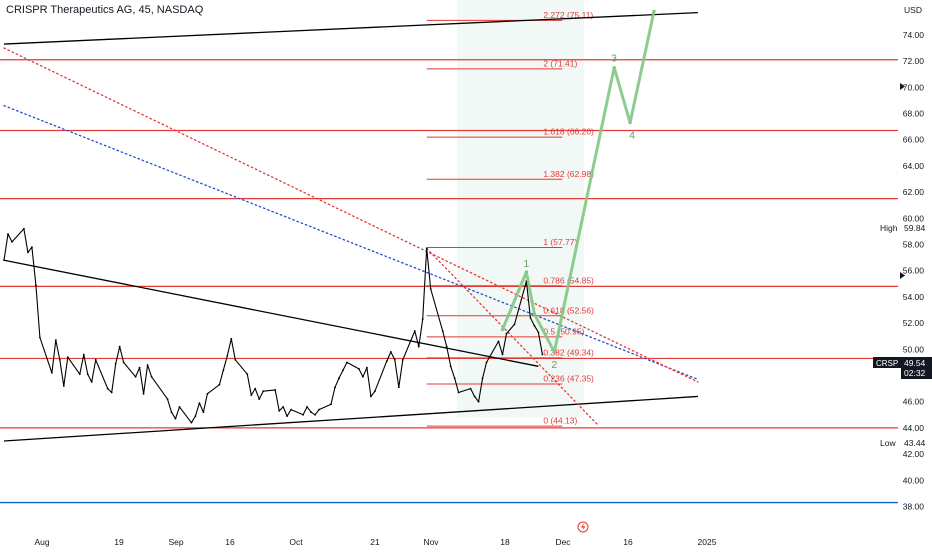 Image resolution: width=932 pixels, height=555 pixels. Describe the element at coordinates (914, 349) in the screenshot. I see `y-tick-label: 50.00` at that location.